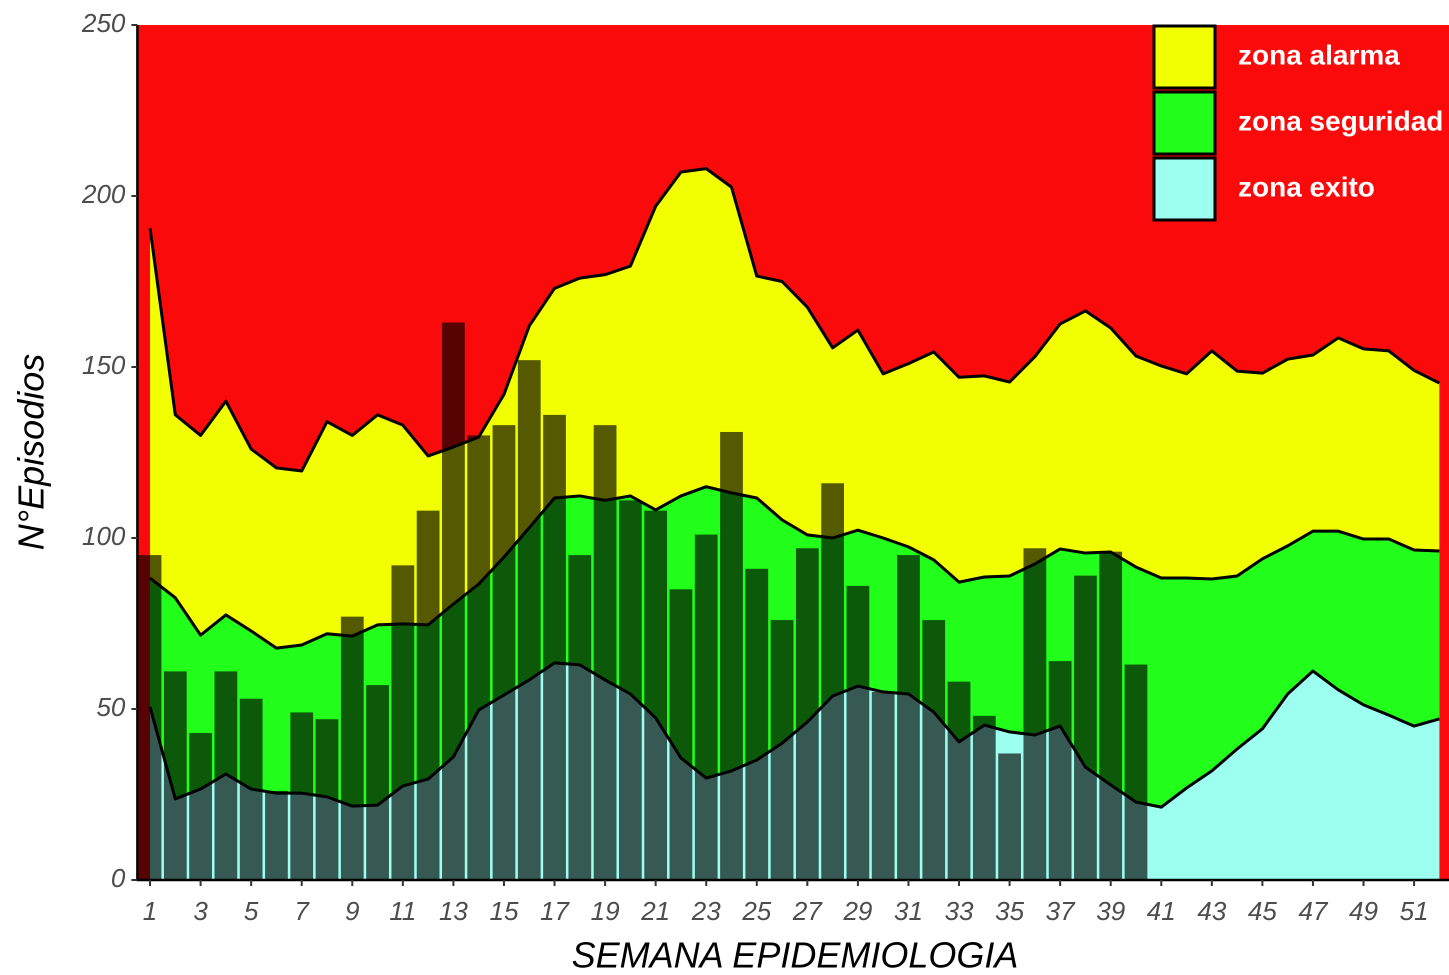 Image resolution: width=1449 pixels, height=975 pixels. I want to click on y-tick-label: 250, so click(103, 23).